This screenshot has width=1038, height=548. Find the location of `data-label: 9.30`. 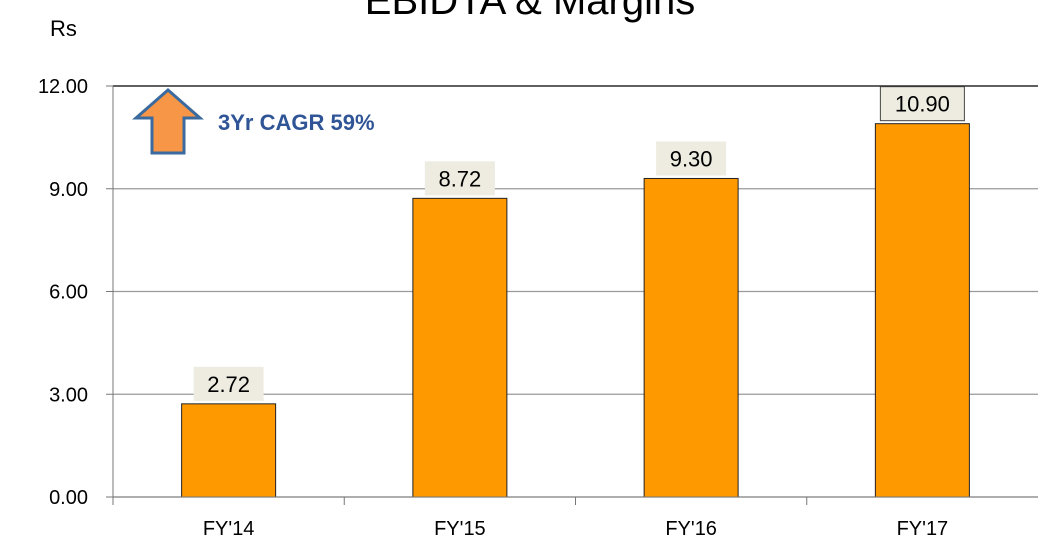

data-label: 9.30 is located at coordinates (691, 158).